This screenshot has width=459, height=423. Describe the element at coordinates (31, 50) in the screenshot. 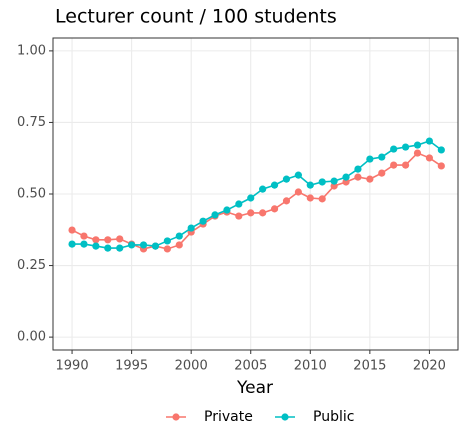

I see `y-tick-label: 1.00` at that location.